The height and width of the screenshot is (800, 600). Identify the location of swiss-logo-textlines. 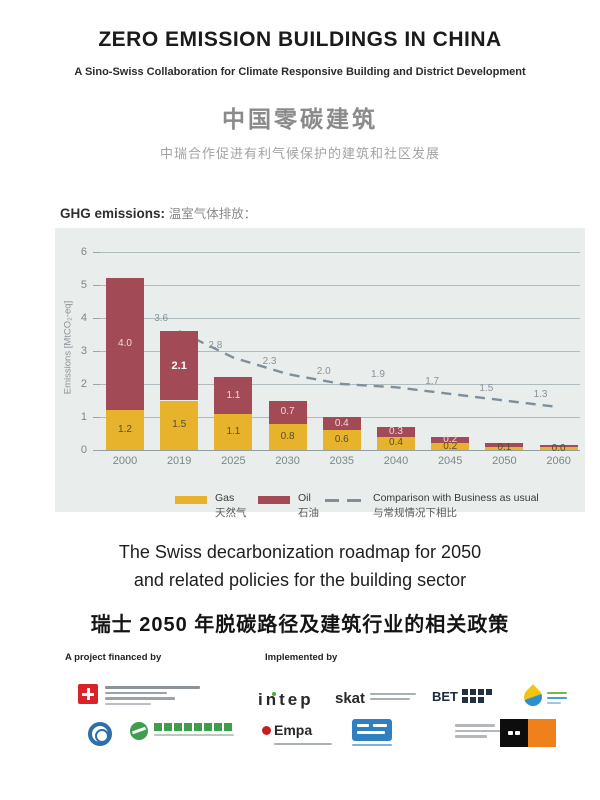
(152, 696).